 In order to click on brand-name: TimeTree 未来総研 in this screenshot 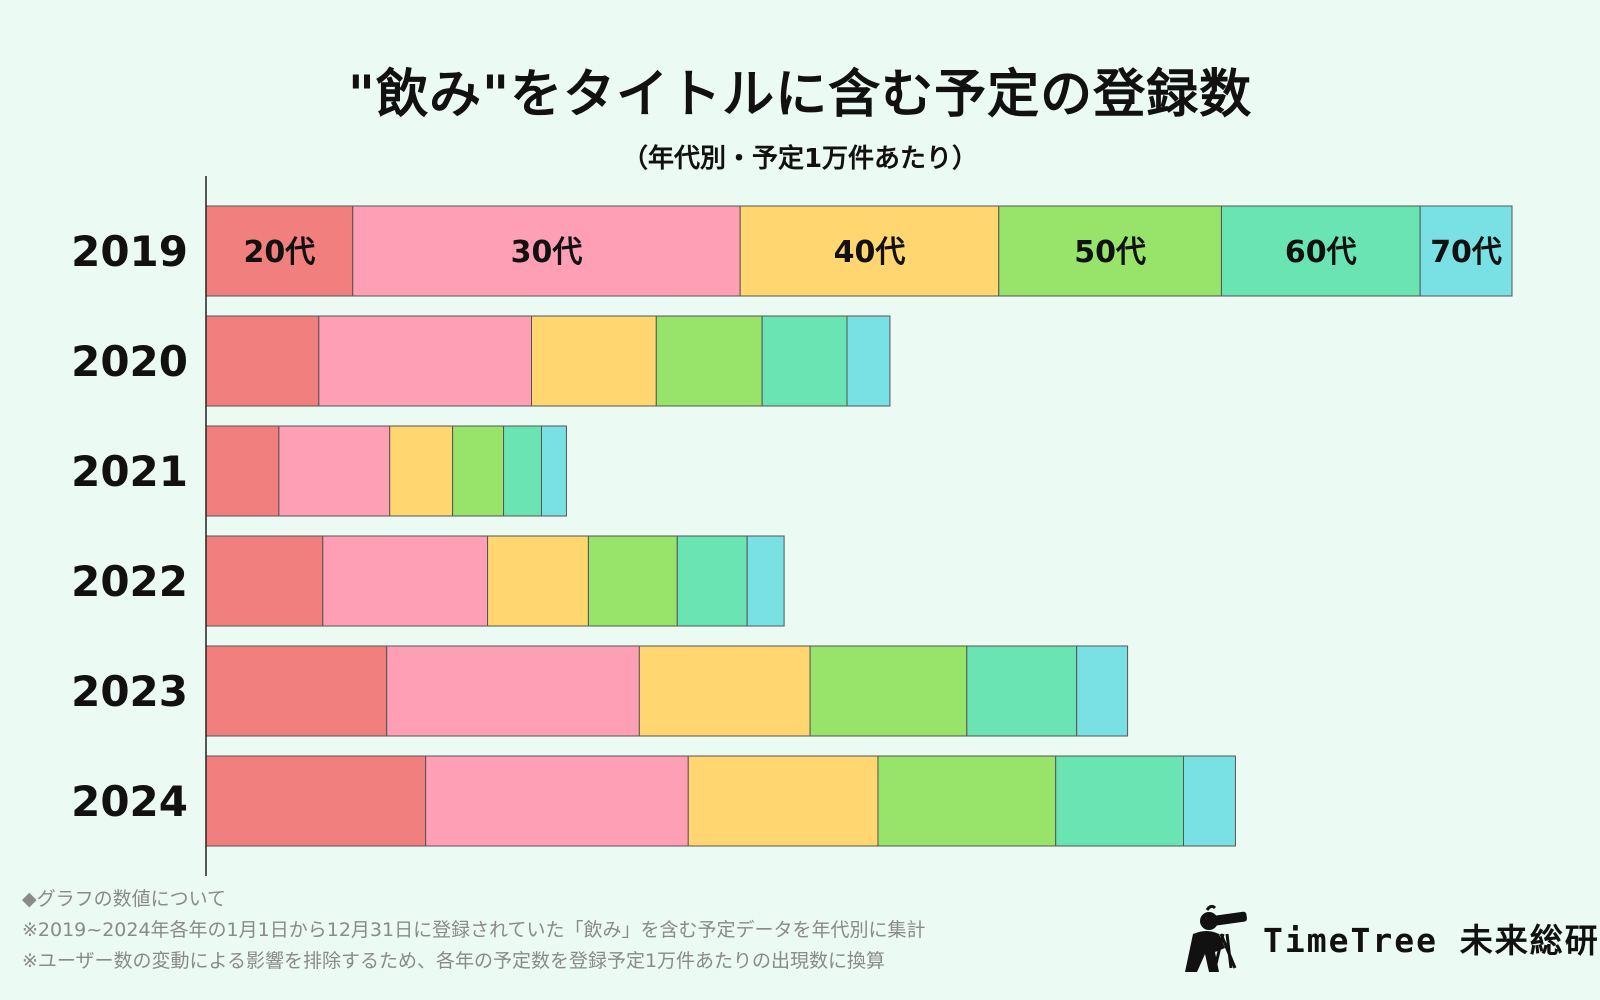, I will do `click(1431, 940)`.